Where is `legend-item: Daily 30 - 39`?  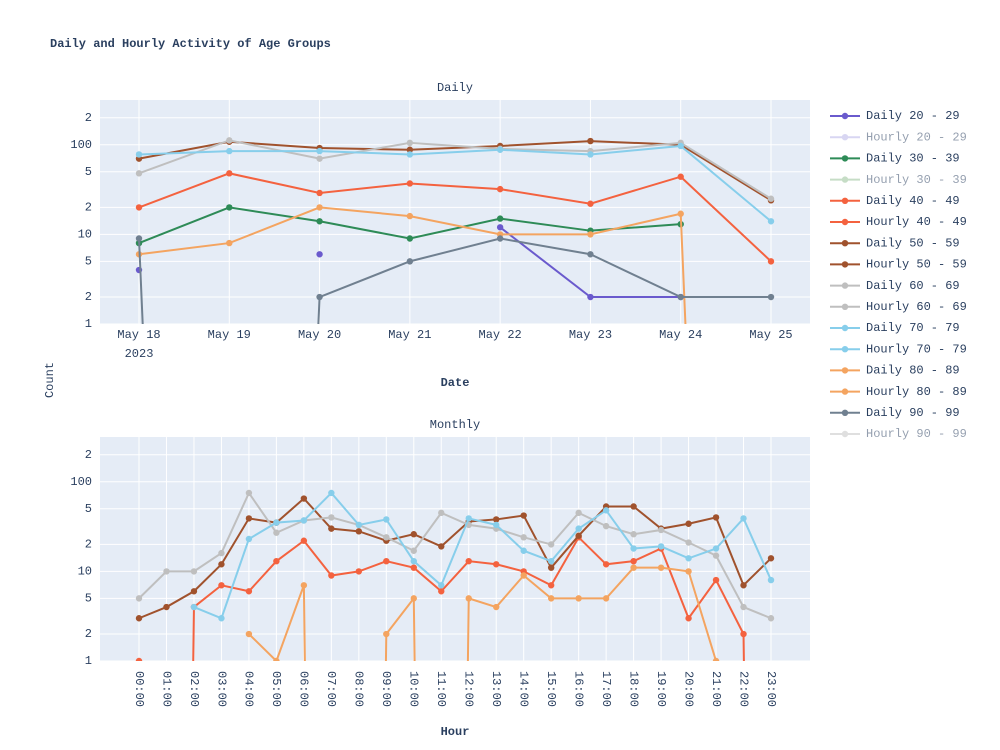 legend-item: Daily 30 - 39 is located at coordinates (895, 159).